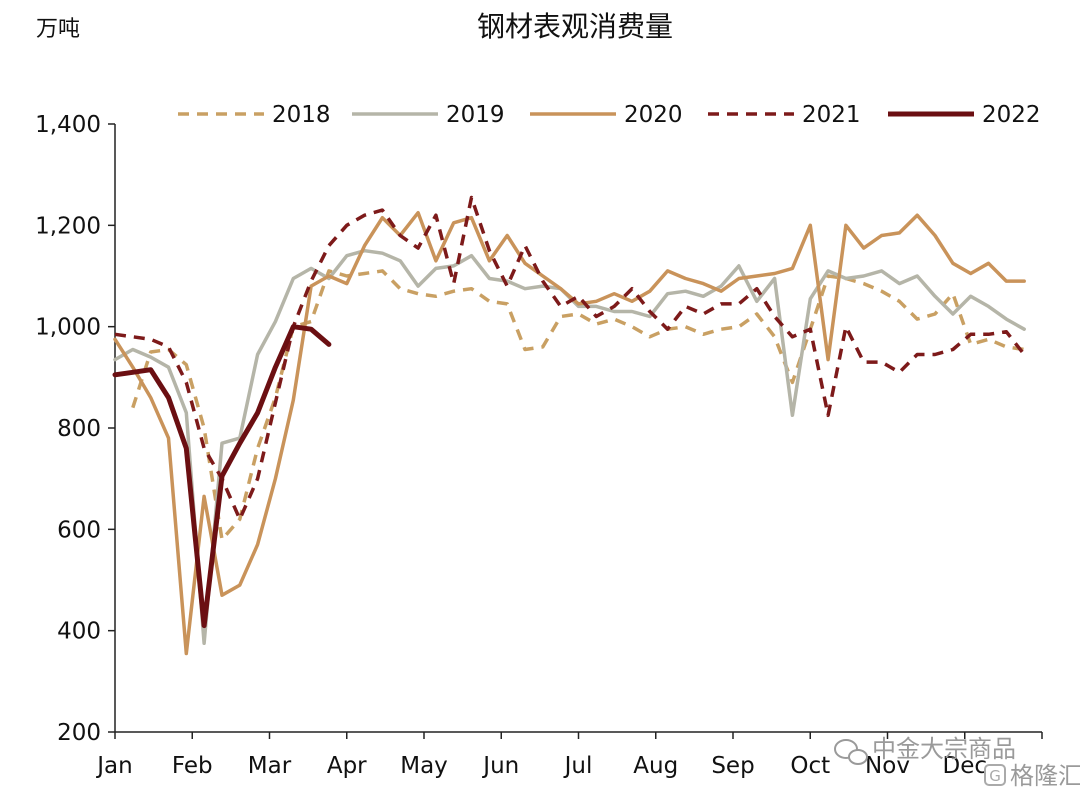 The image size is (1080, 795). What do you see at coordinates (270, 766) in the screenshot?
I see `x-tick-label: Mar` at bounding box center [270, 766].